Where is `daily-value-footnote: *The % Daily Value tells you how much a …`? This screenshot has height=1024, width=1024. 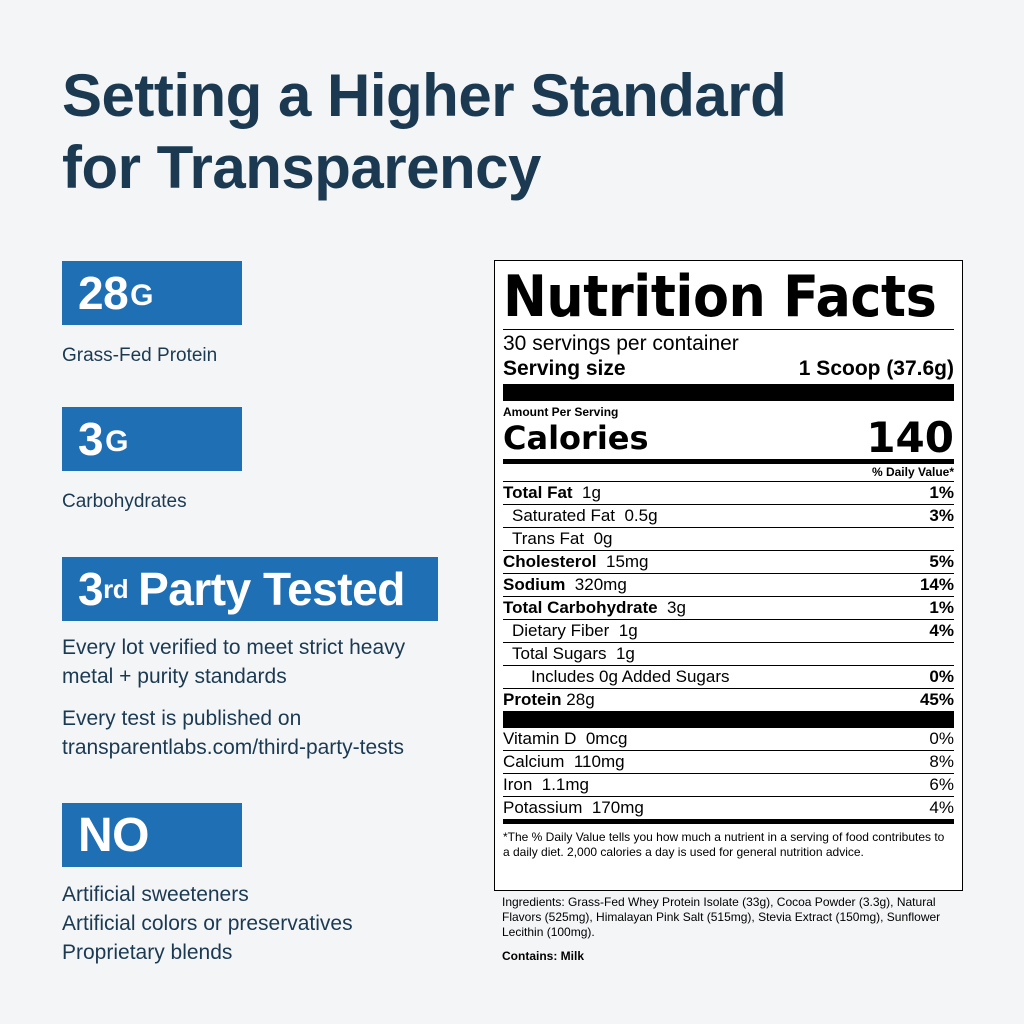 daily-value-footnote: *The % Daily Value tells you how much a … is located at coordinates (724, 844).